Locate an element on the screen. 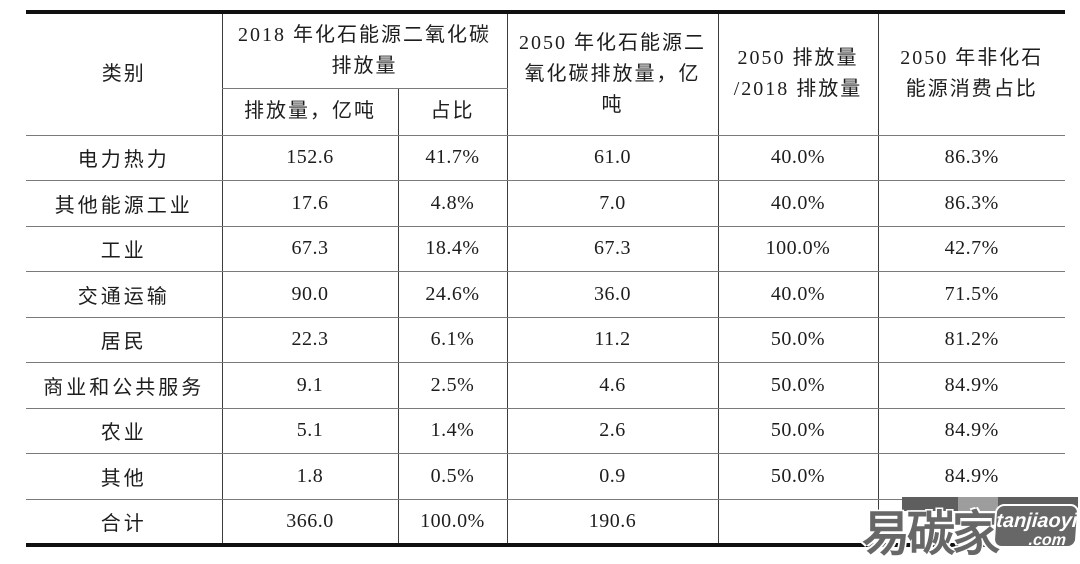 This screenshot has width=1080, height=564. emission-2018-cell: 1.8 is located at coordinates (309, 476).